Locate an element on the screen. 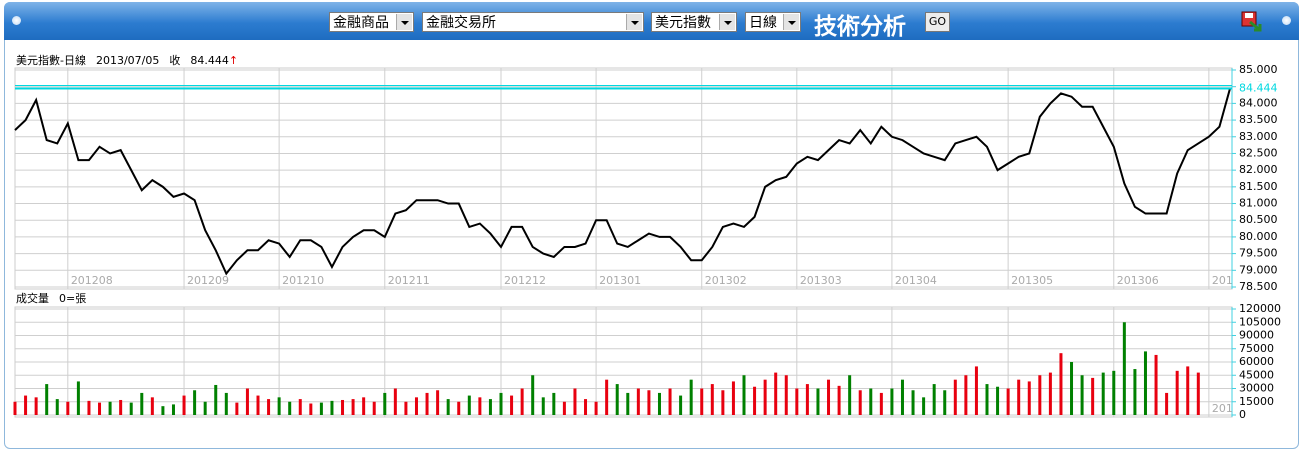  select-text: 日線 is located at coordinates (763, 23).